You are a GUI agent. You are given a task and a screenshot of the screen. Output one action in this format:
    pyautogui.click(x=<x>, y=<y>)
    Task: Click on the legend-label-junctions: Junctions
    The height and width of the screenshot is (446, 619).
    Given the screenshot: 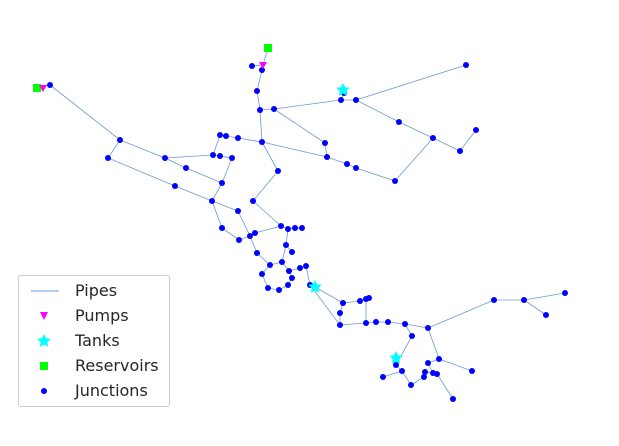 What is the action you would take?
    pyautogui.click(x=111, y=390)
    